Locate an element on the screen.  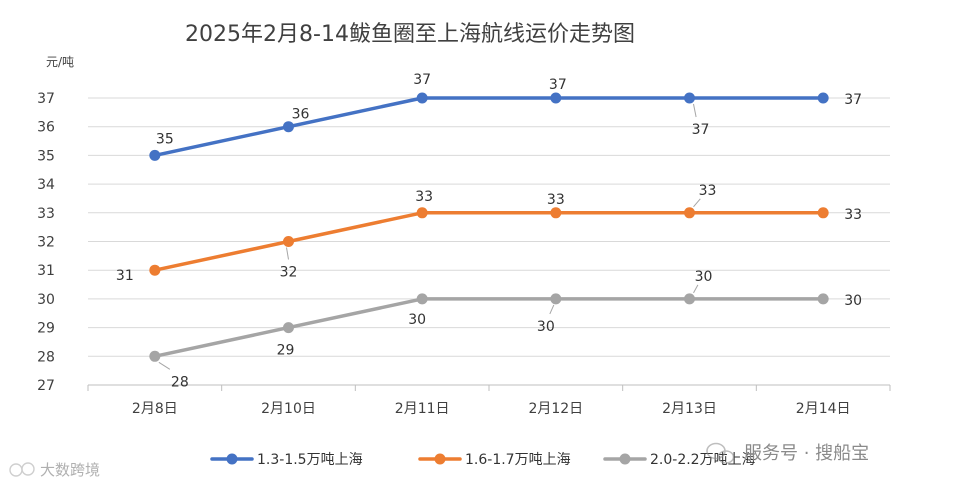
legend: 1.3-1.5万吨上海 1.6-1.7万吨上海 2.0-2.2万吨上海 is located at coordinates (483, 460).